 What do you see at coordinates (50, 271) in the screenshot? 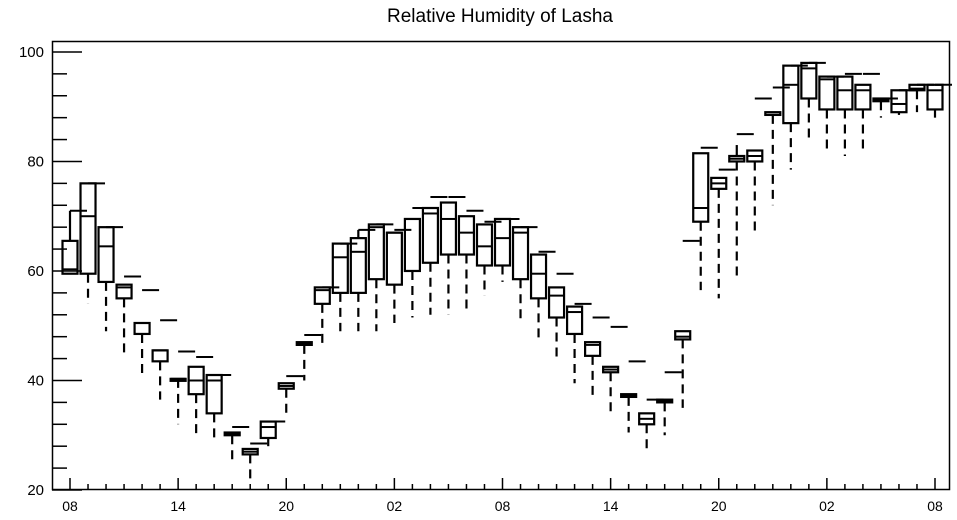
I see `y-axis: 20 40 60 80 100` at bounding box center [50, 271].